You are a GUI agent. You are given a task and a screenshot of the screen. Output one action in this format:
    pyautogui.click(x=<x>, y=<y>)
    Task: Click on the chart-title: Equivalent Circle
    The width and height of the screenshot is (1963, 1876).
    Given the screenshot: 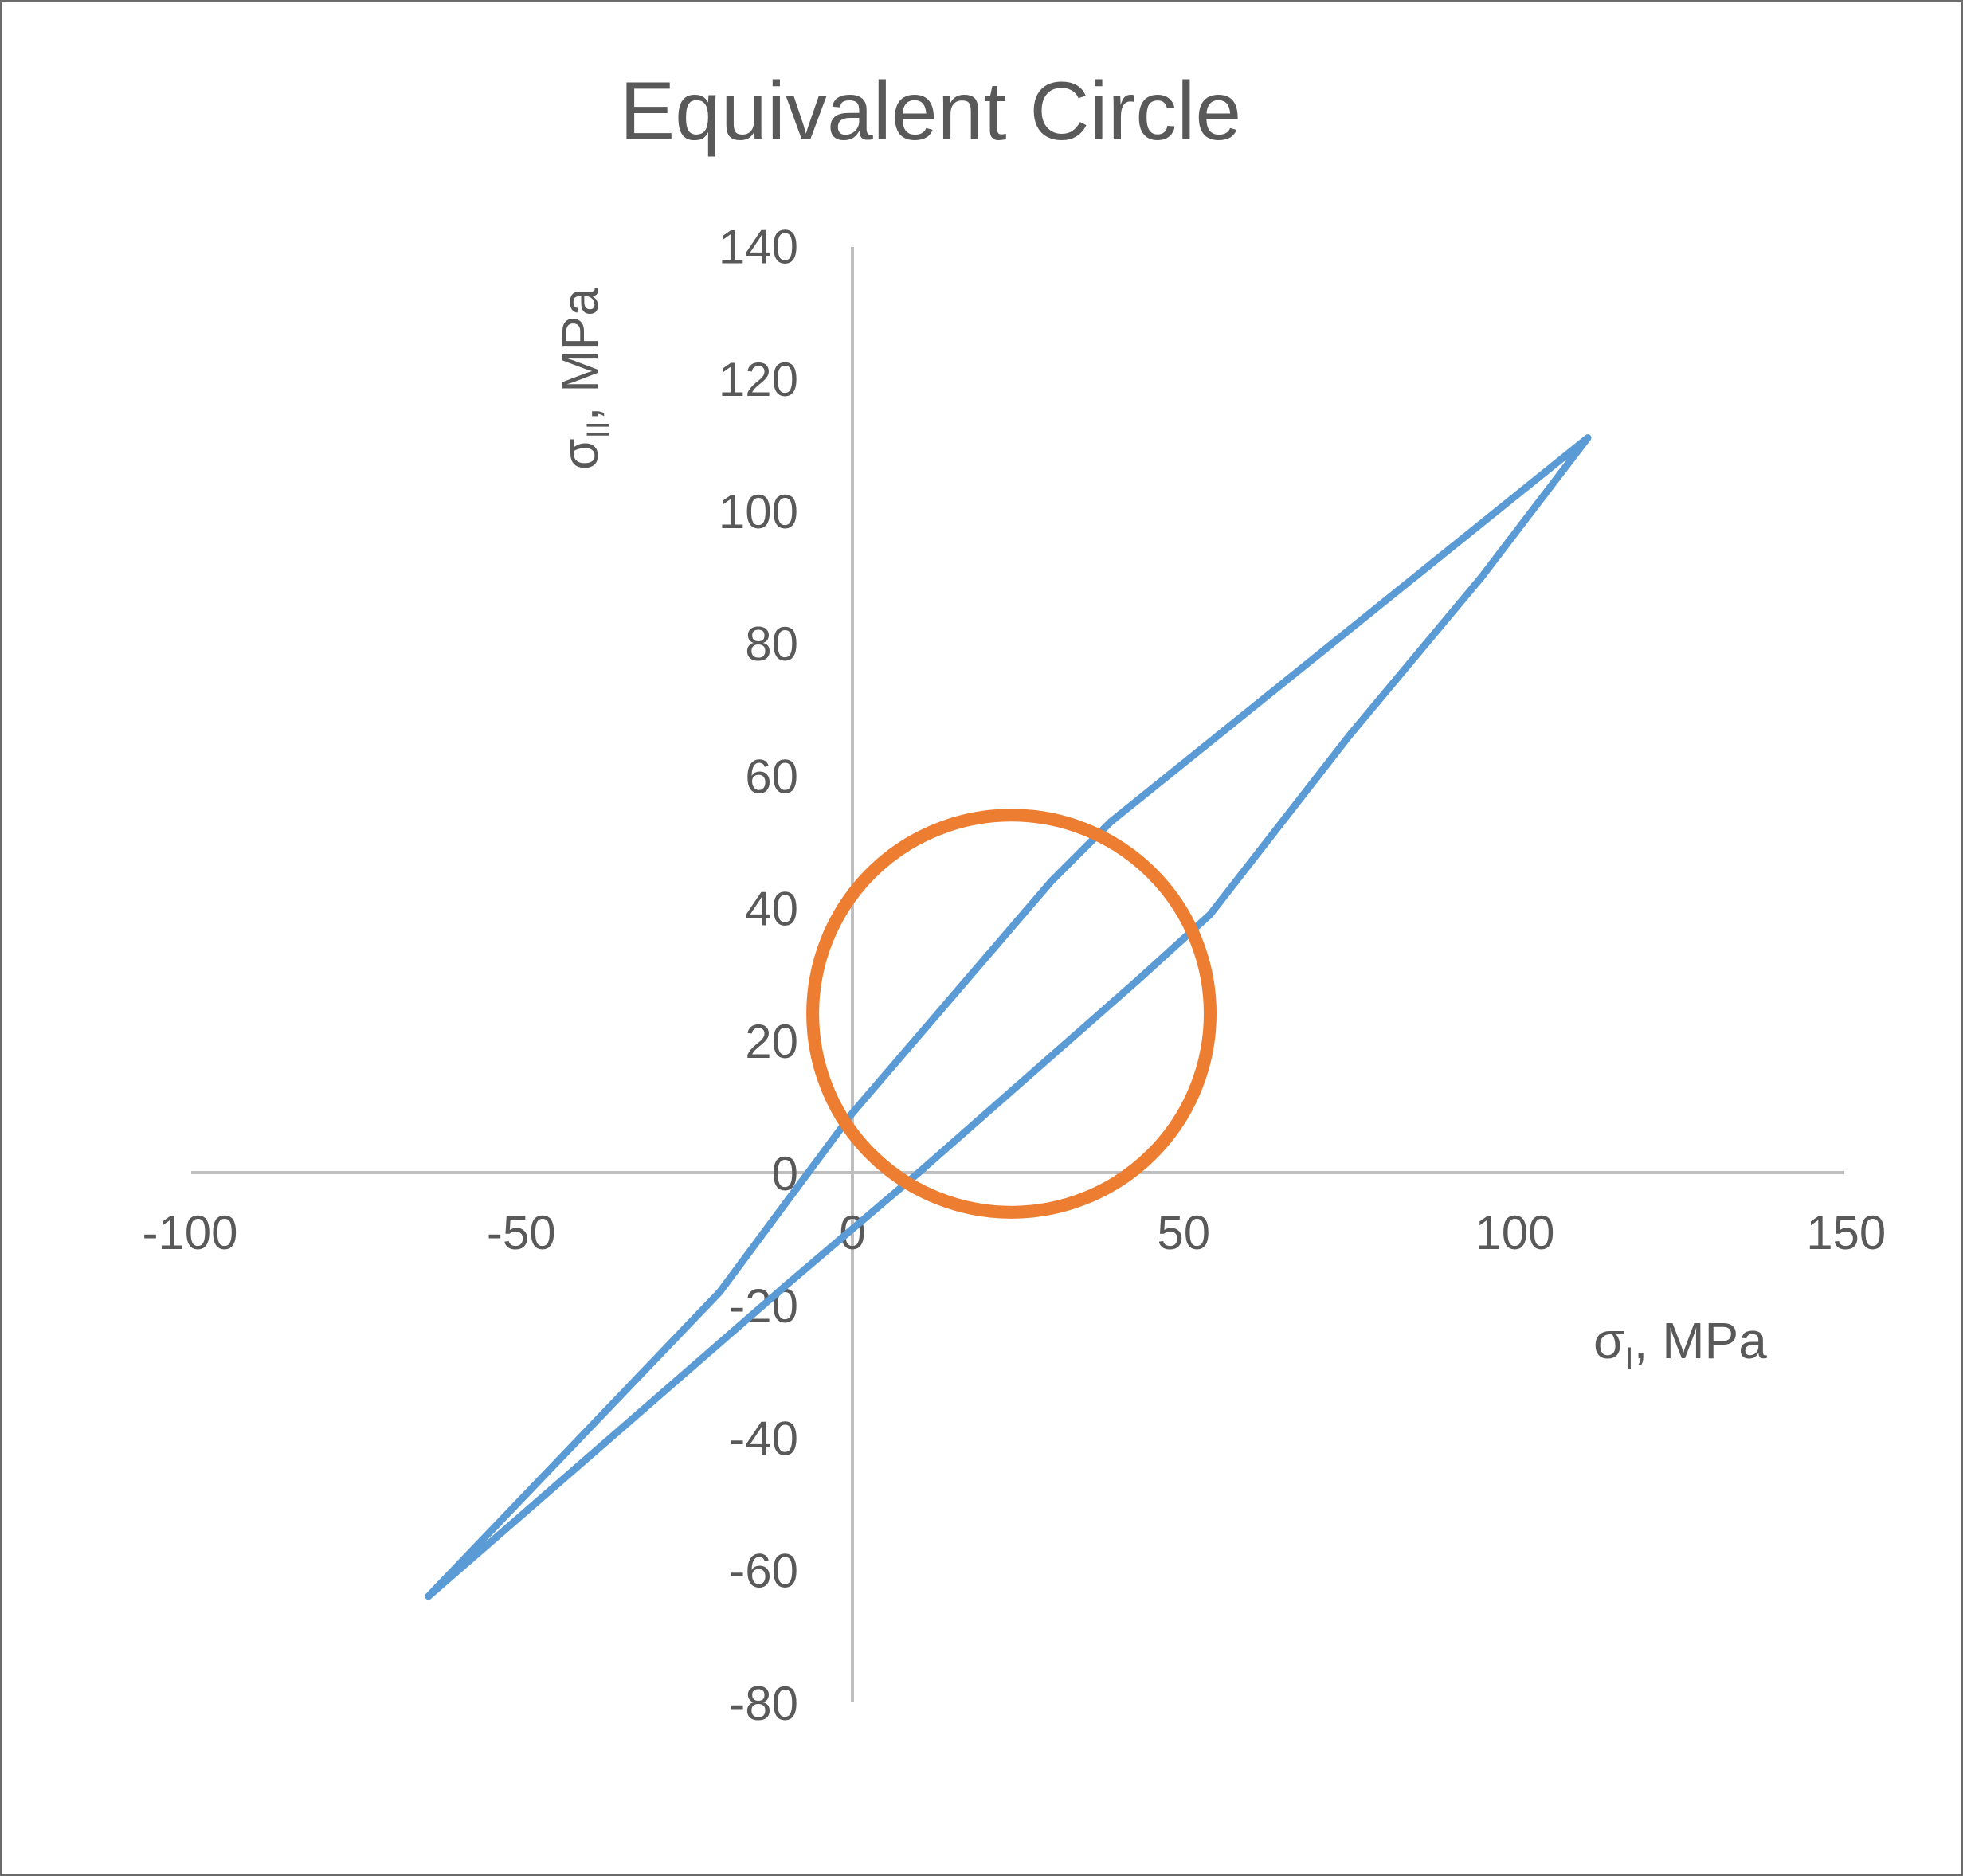 What is the action you would take?
    pyautogui.click(x=931, y=112)
    